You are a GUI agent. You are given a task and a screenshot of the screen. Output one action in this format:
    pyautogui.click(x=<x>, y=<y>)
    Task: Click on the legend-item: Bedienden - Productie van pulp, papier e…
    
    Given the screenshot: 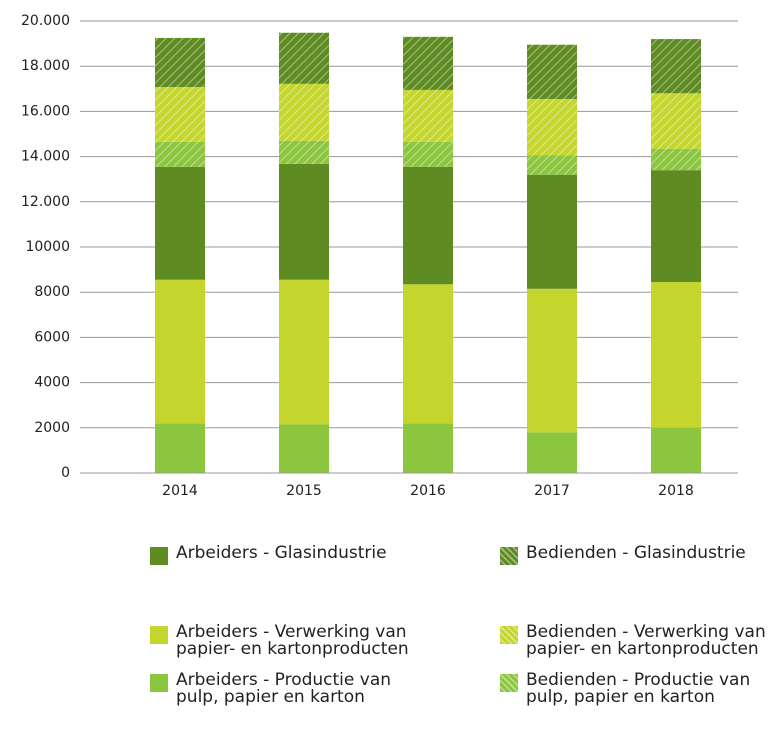 What is the action you would take?
    pyautogui.click(x=638, y=689)
    